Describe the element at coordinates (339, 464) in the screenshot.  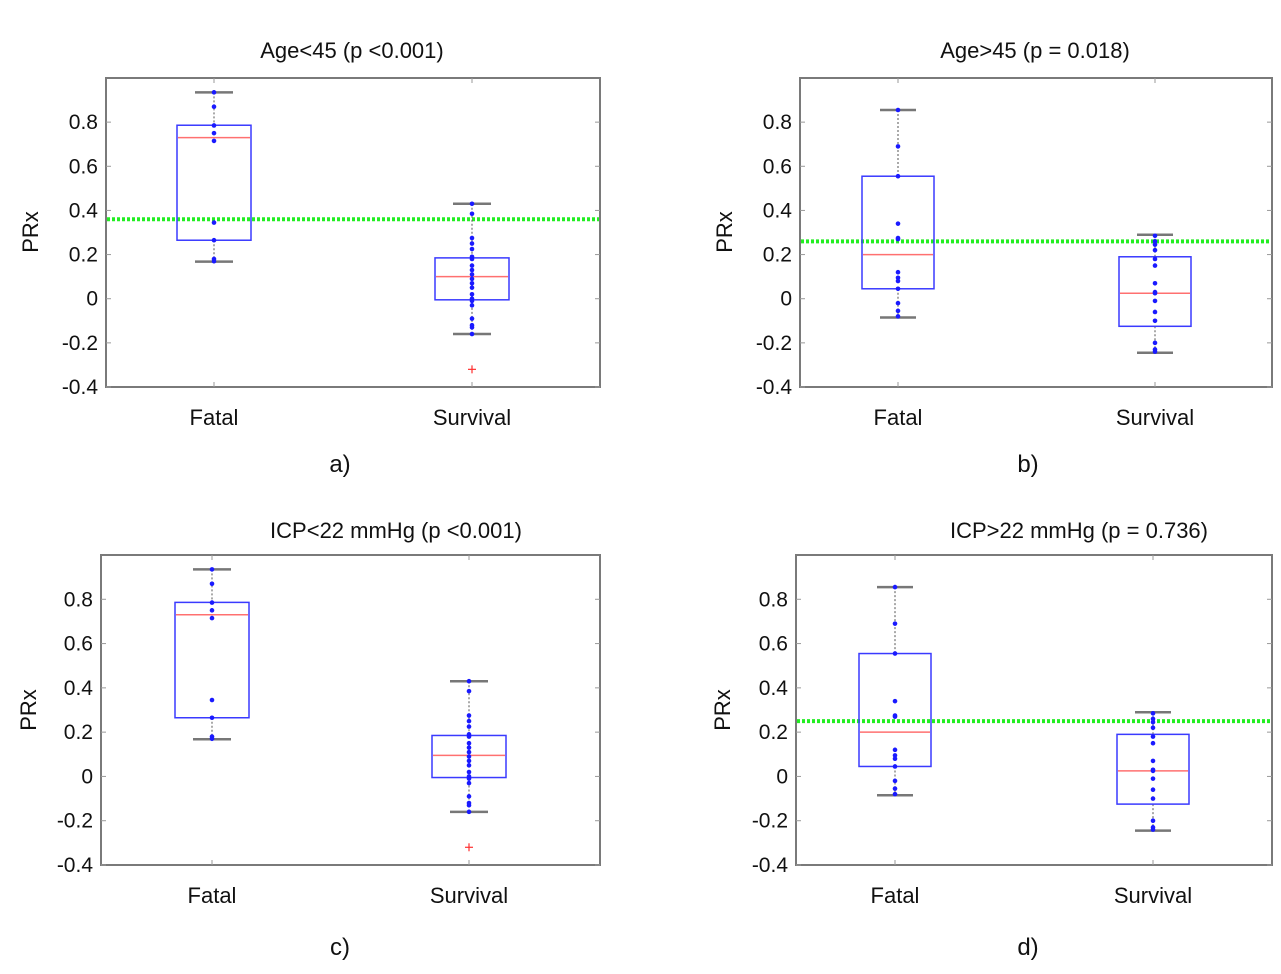
I see `panel-label: a)` at that location.